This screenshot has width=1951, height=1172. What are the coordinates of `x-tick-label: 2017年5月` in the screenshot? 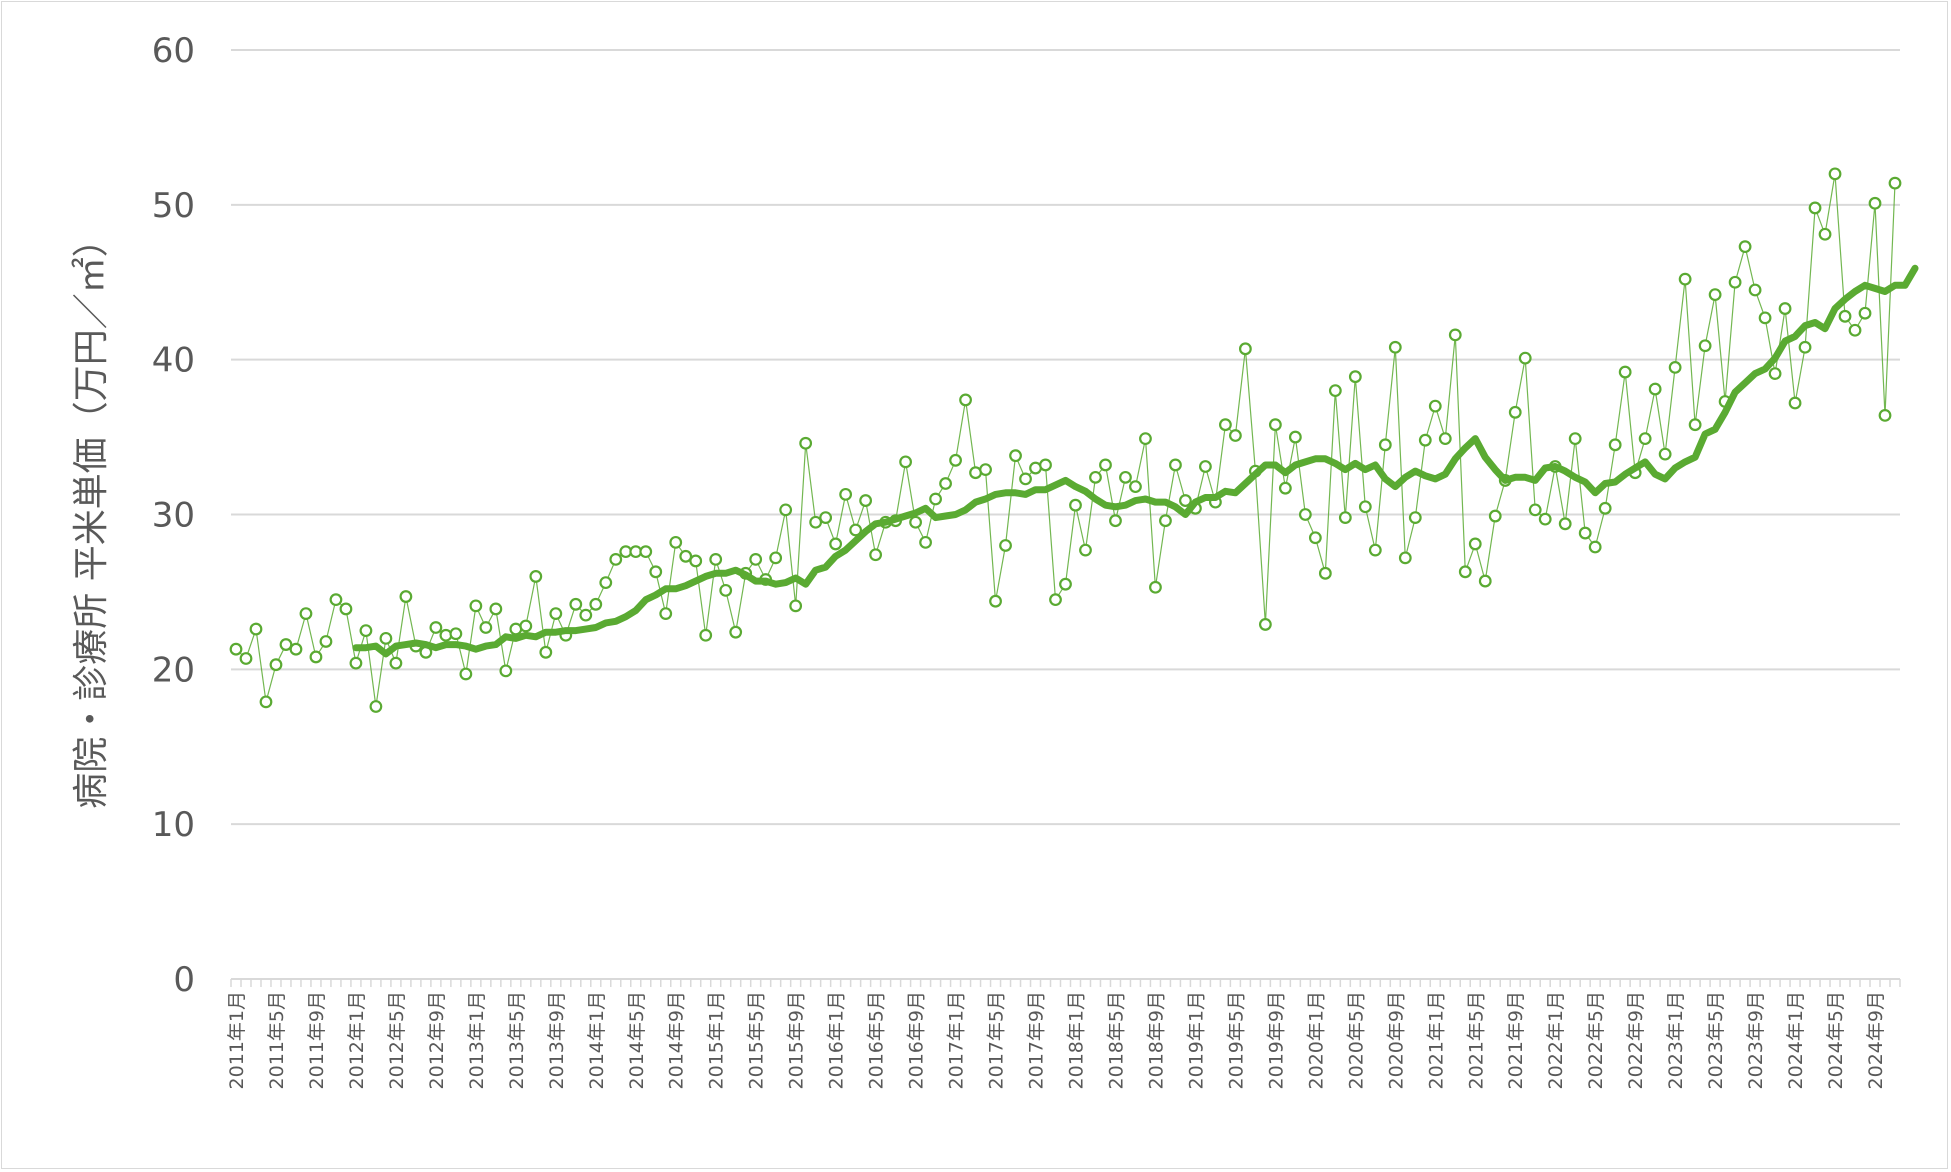 It's located at (997, 1040).